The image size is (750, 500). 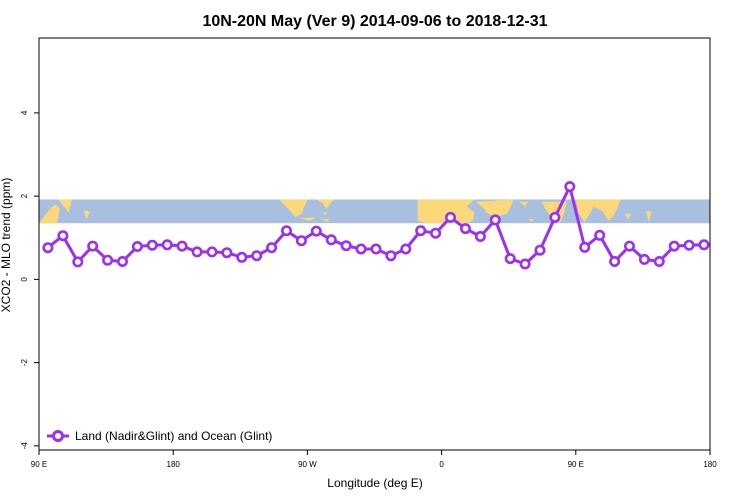 I want to click on x-axis: 90 E 180 90 W 0 90 E 180, so click(x=374, y=459).